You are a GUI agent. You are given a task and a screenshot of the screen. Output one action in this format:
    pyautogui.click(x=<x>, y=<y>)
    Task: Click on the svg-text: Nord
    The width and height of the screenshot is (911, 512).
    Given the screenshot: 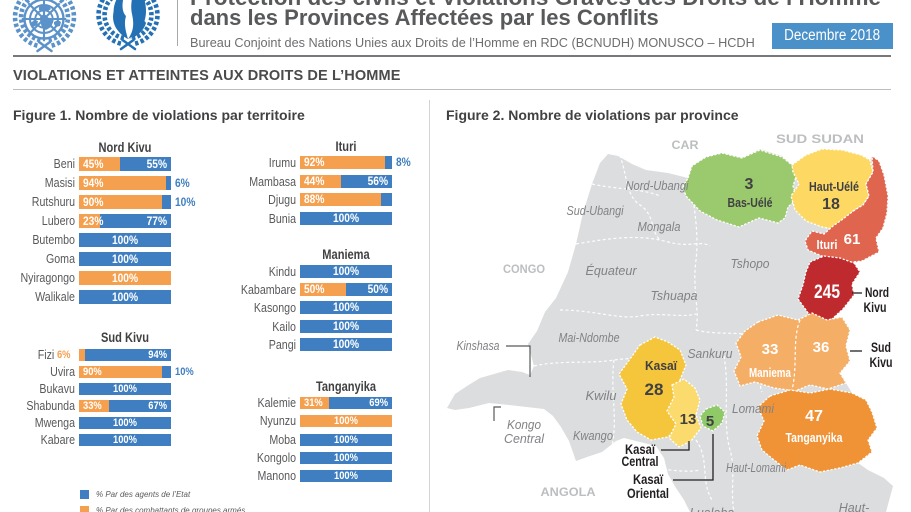 What is the action you would take?
    pyautogui.click(x=877, y=292)
    